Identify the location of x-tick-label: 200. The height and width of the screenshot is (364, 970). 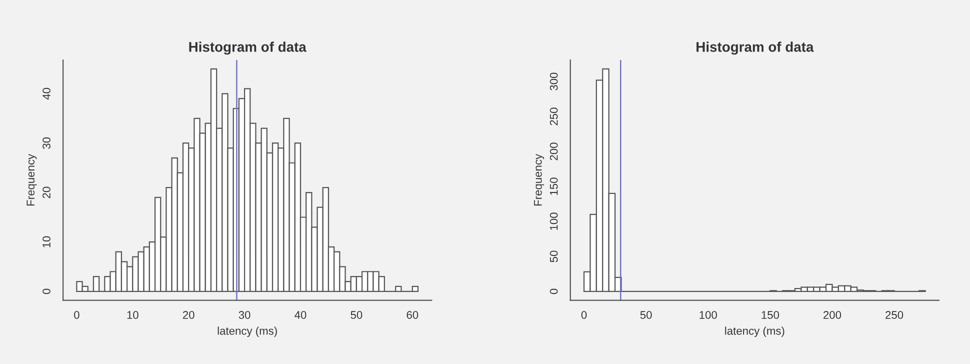
(833, 315).